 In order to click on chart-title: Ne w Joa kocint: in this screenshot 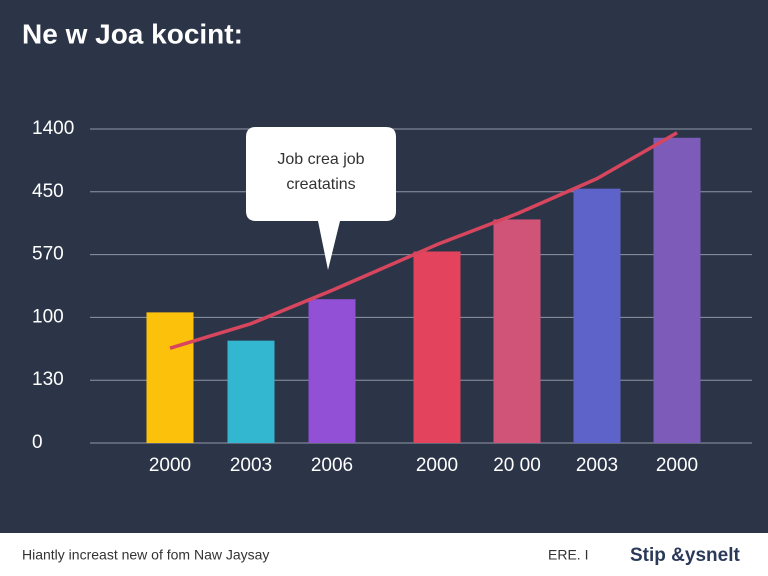, I will do `click(132, 33)`.